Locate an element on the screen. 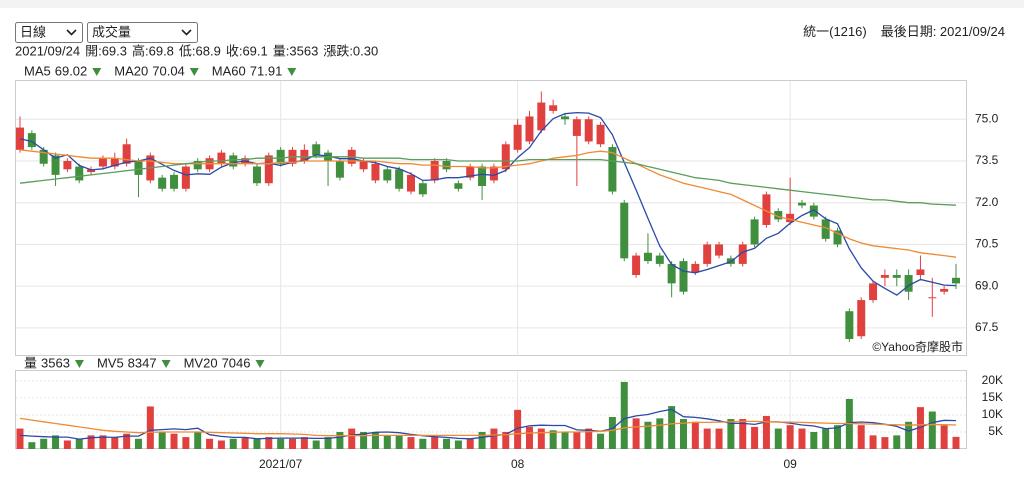 The height and width of the screenshot is (497, 1024). info-item: 量:3563 is located at coordinates (296, 50).